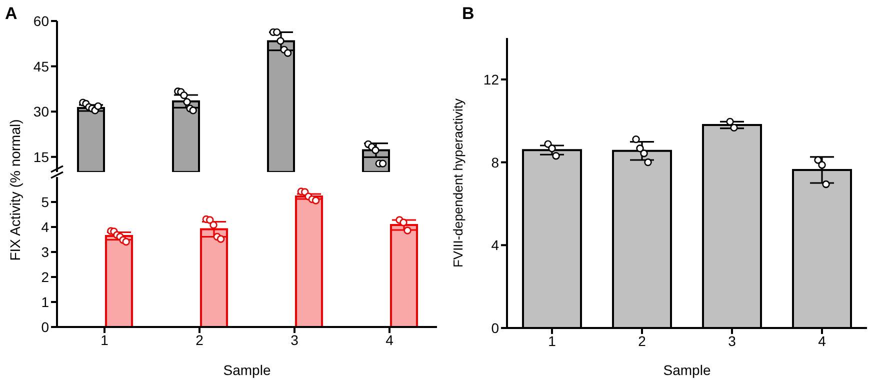 This screenshot has height=382, width=876. What do you see at coordinates (41, 20) in the screenshot?
I see `y-tick-label: 60` at bounding box center [41, 20].